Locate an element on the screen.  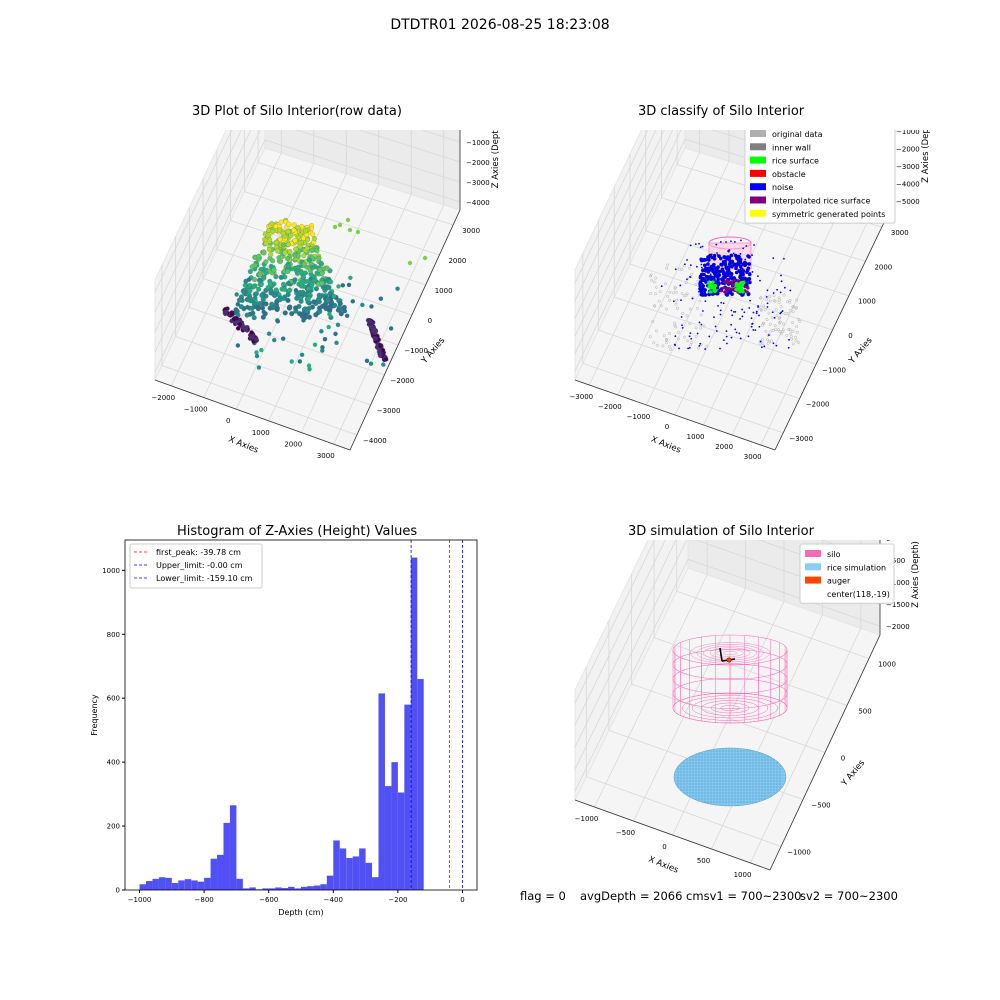
plot1-ygrid is located at coordinates (328, 253).